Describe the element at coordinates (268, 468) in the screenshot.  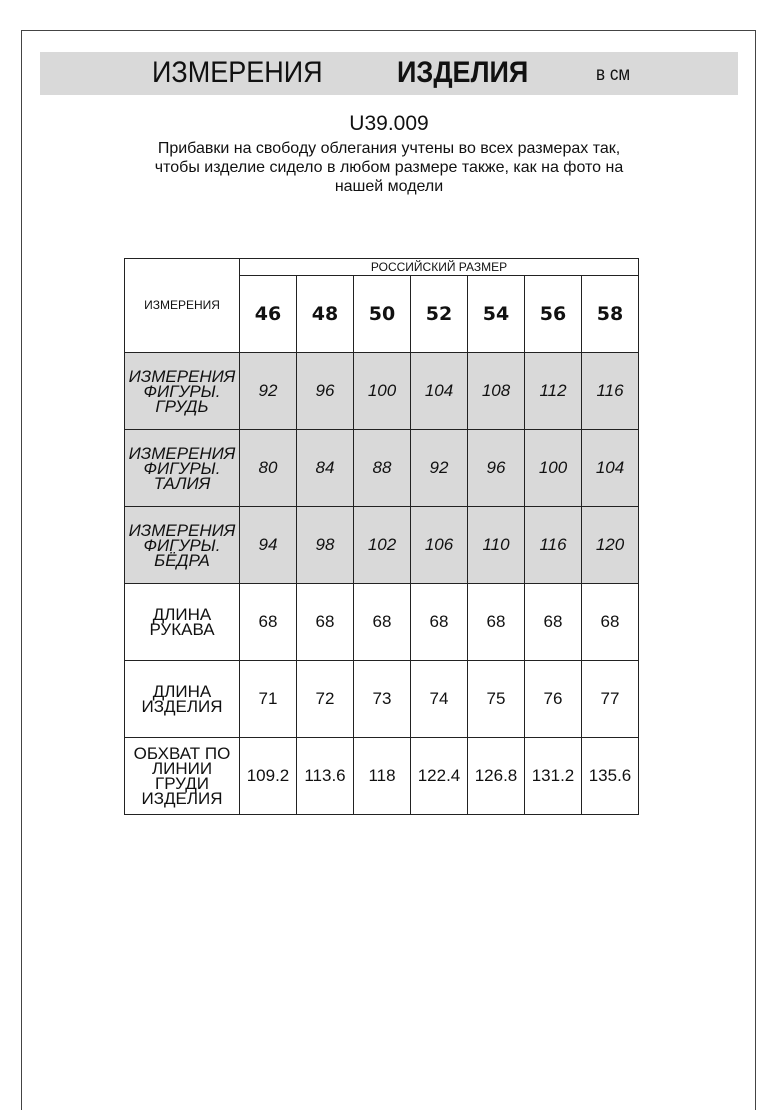
I see `table-cell: 80` at that location.